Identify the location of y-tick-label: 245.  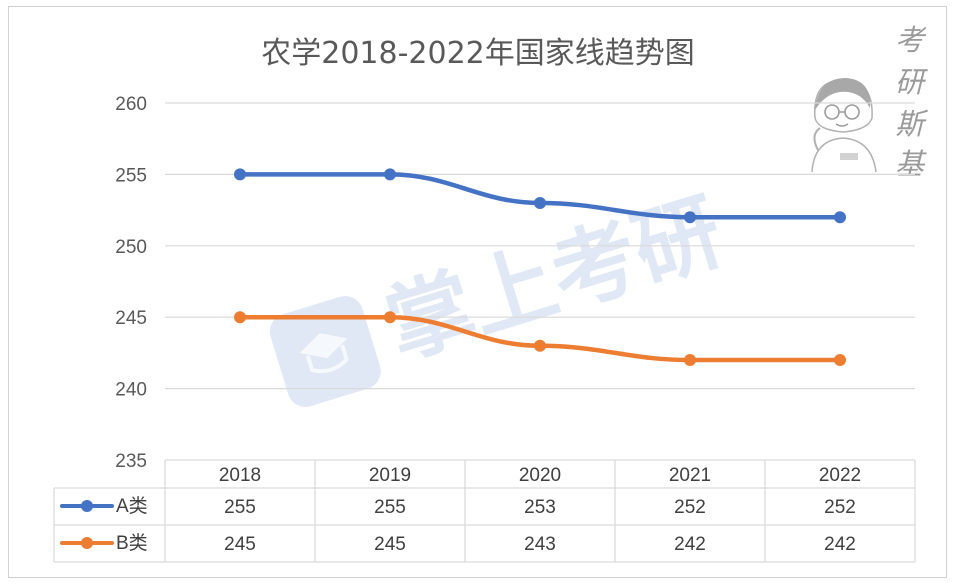
(131, 318).